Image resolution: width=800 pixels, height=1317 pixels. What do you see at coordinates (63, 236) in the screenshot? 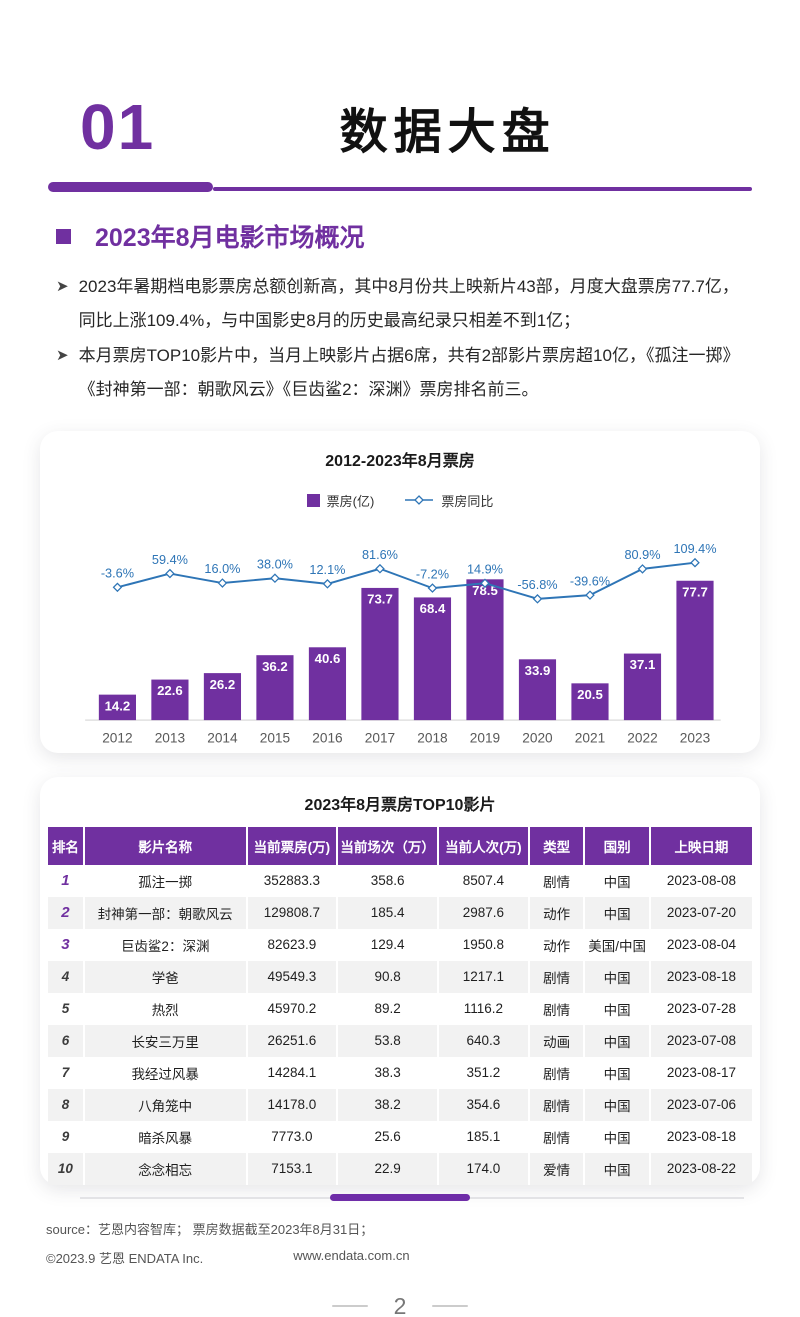
I see `section-bullet-square` at bounding box center [63, 236].